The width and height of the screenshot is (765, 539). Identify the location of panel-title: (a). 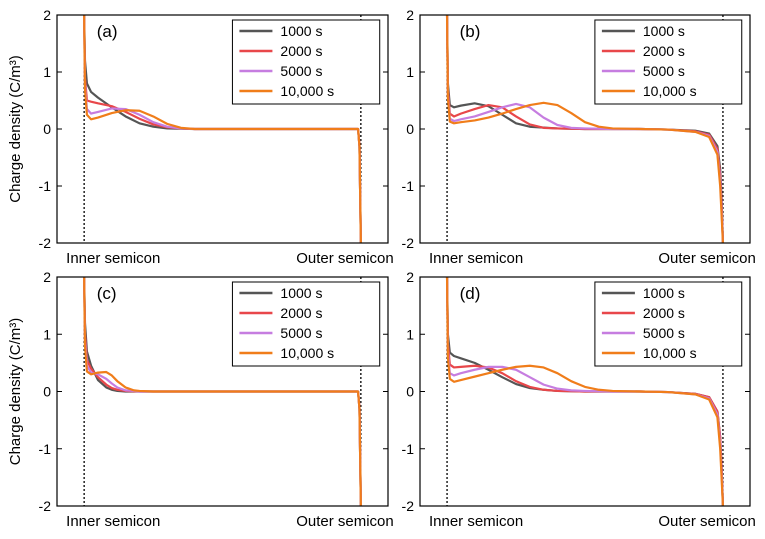
(107, 31).